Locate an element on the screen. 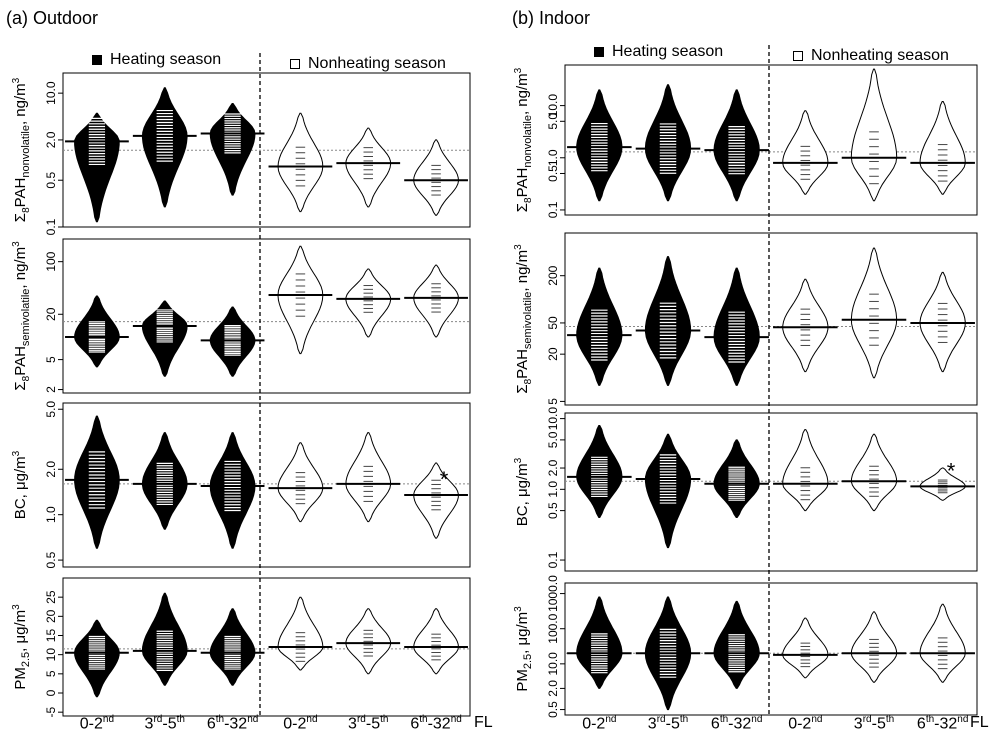 The image size is (1000, 745). y-axis-label: BC, μg/m3 is located at coordinates (522, 491).